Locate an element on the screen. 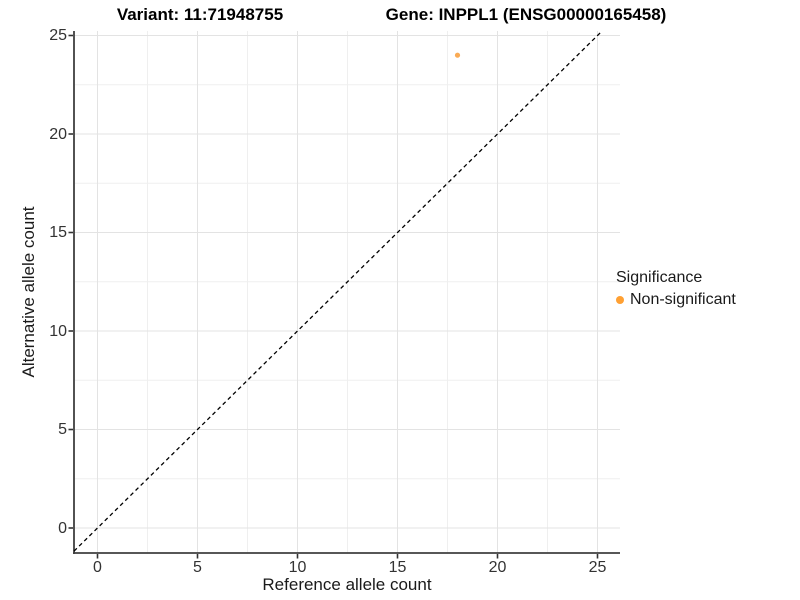  y-tick-label: 25 is located at coordinates (58, 35).